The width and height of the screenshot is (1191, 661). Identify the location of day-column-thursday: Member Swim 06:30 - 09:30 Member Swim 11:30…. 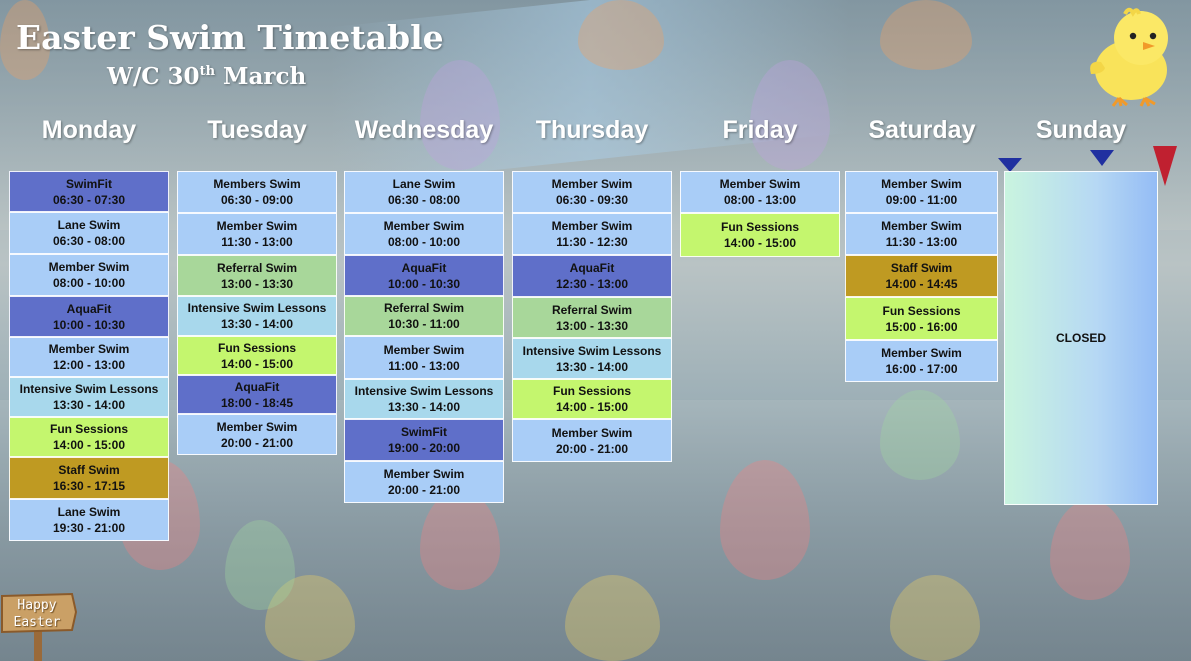
(592, 316).